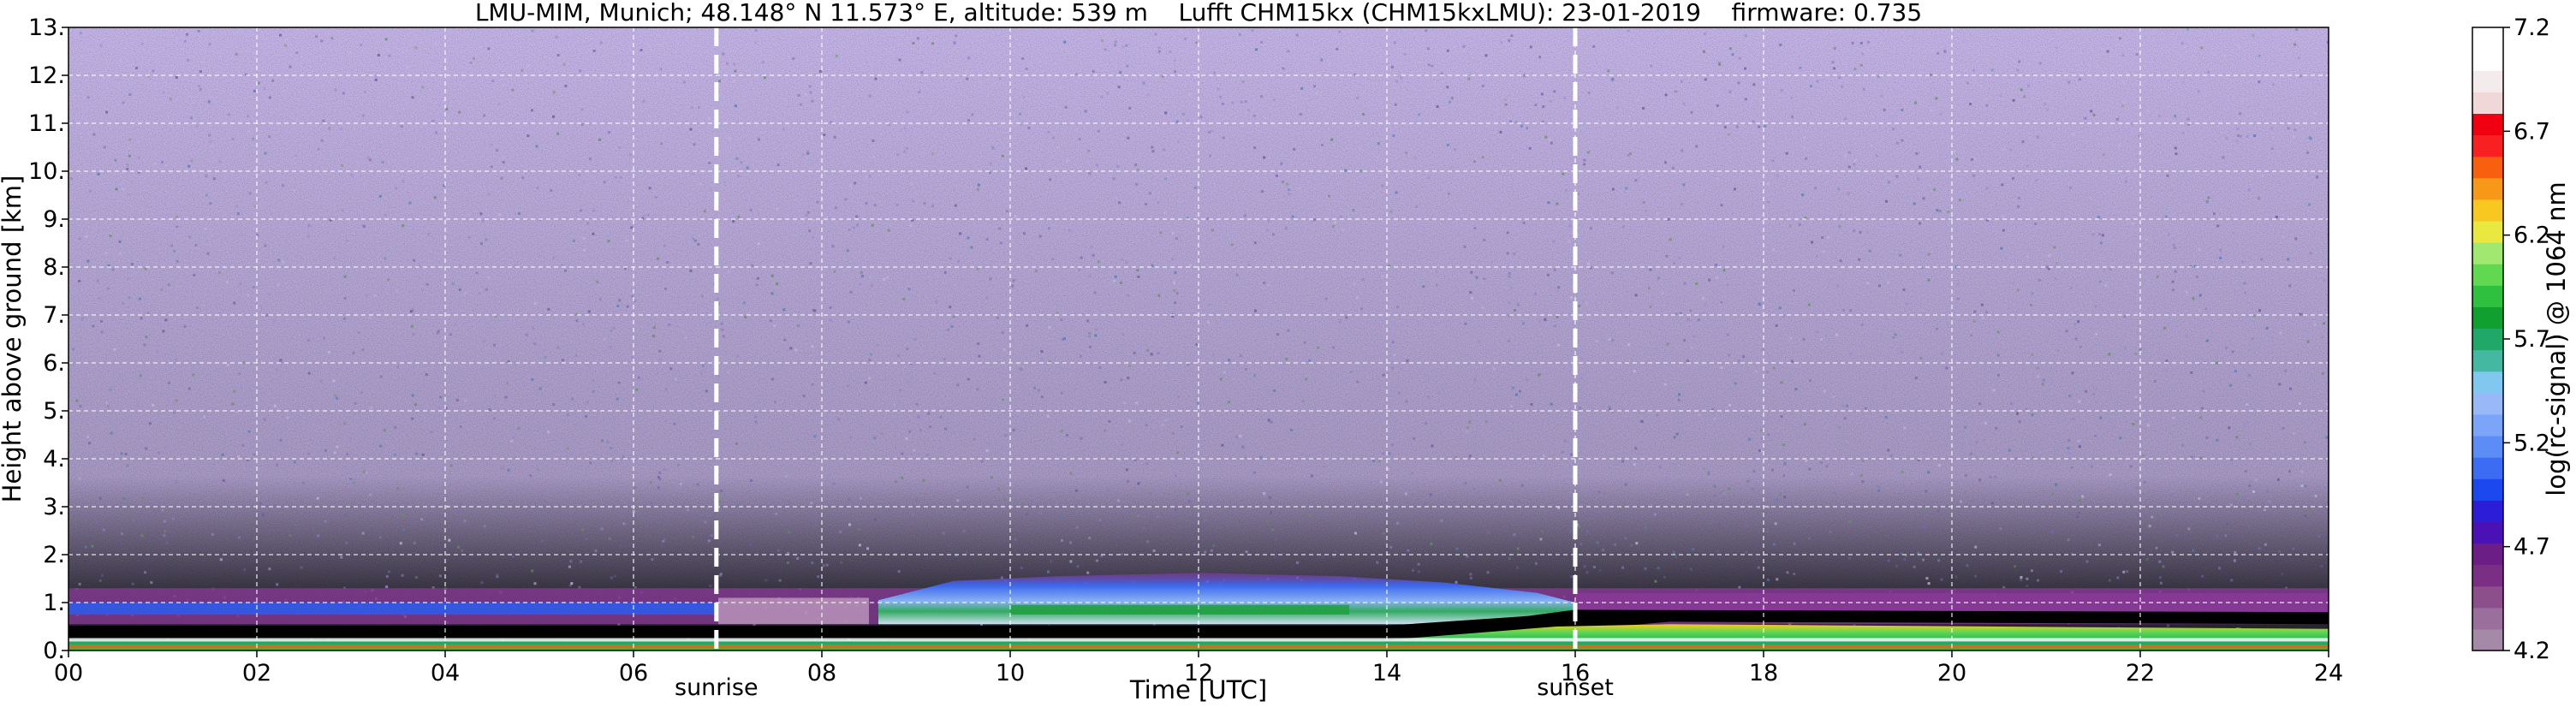  I want to click on x-tick-label: 06, so click(633, 673).